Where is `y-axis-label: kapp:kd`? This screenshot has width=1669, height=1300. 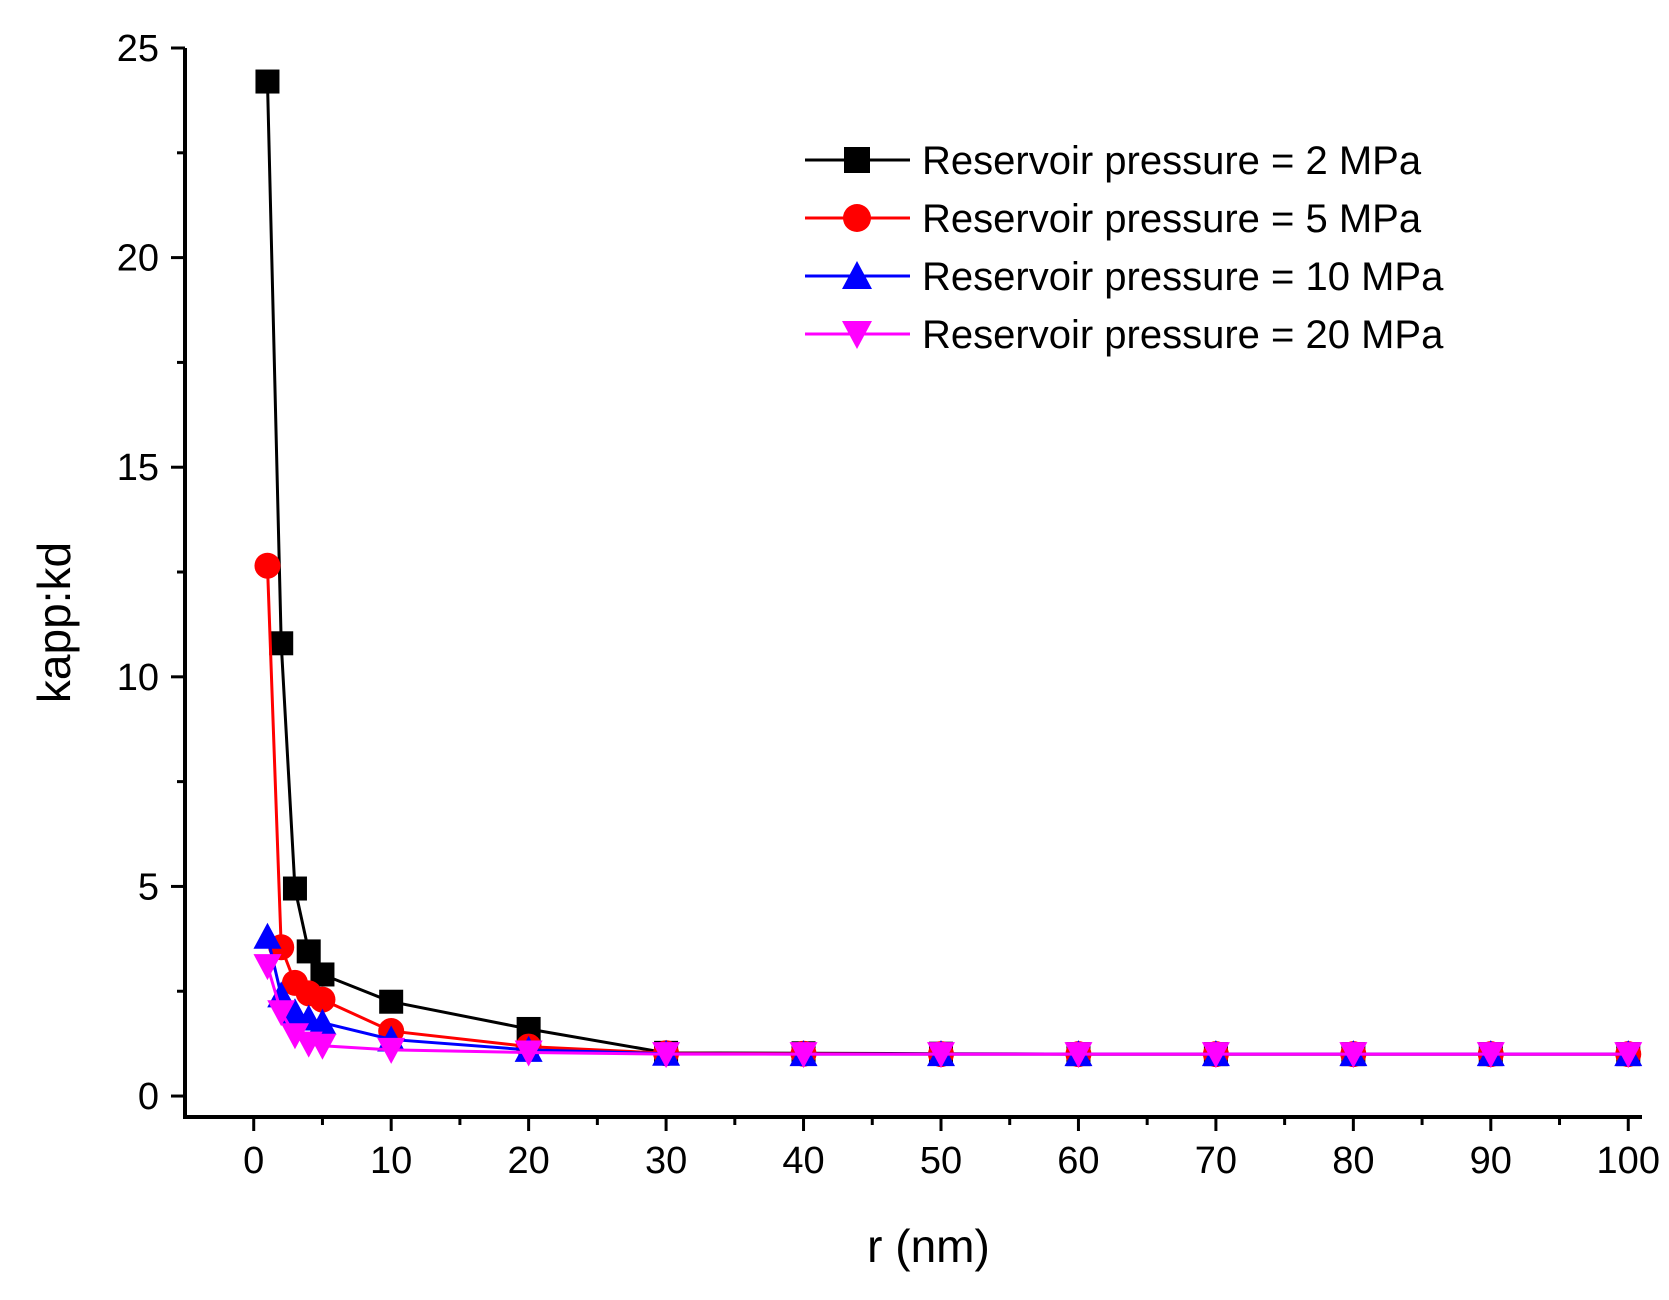
y-axis-label: kapp:kd is located at coordinates (54, 622).